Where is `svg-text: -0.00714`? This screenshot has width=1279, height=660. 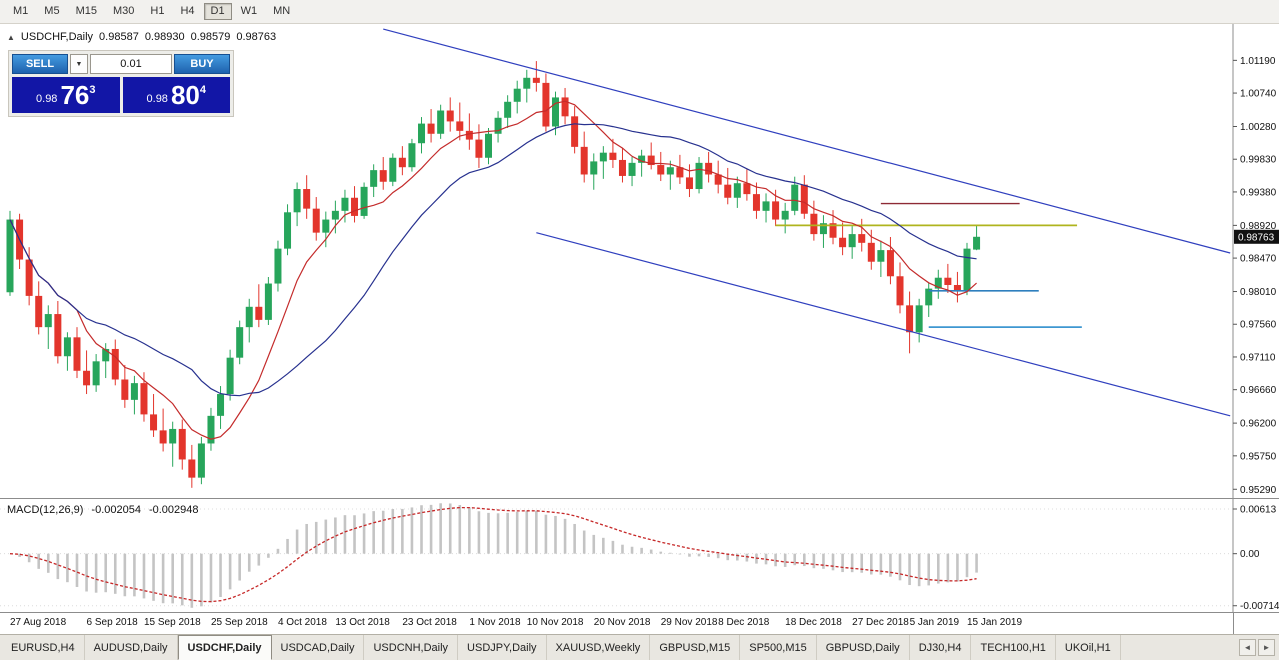
svg-text: -0.00714 is located at coordinates (1259, 606).